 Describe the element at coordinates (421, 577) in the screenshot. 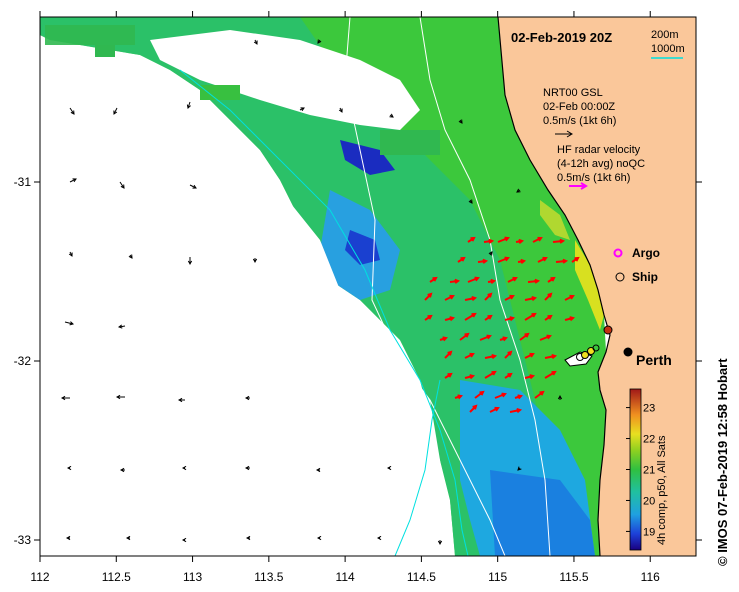

I see `x-tick-label: 114.5` at that location.